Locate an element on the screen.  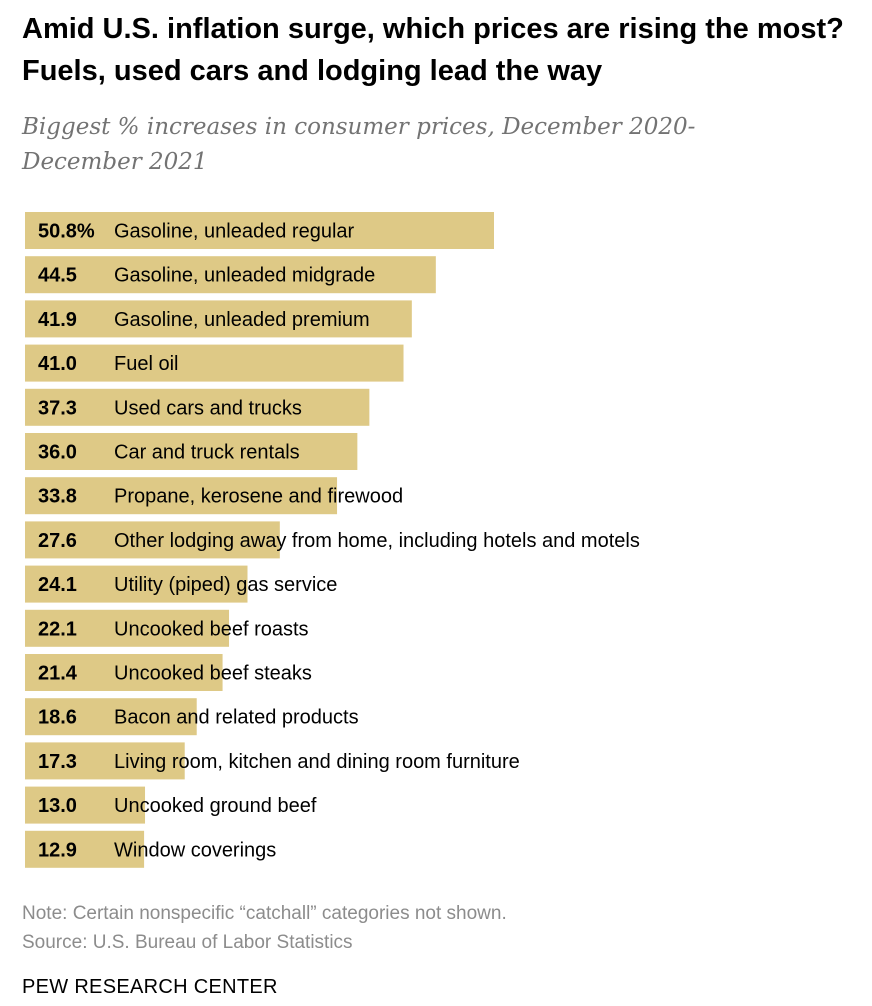
chart-source: Source: U.S. Bureau of Labor Statistics is located at coordinates (187, 942).